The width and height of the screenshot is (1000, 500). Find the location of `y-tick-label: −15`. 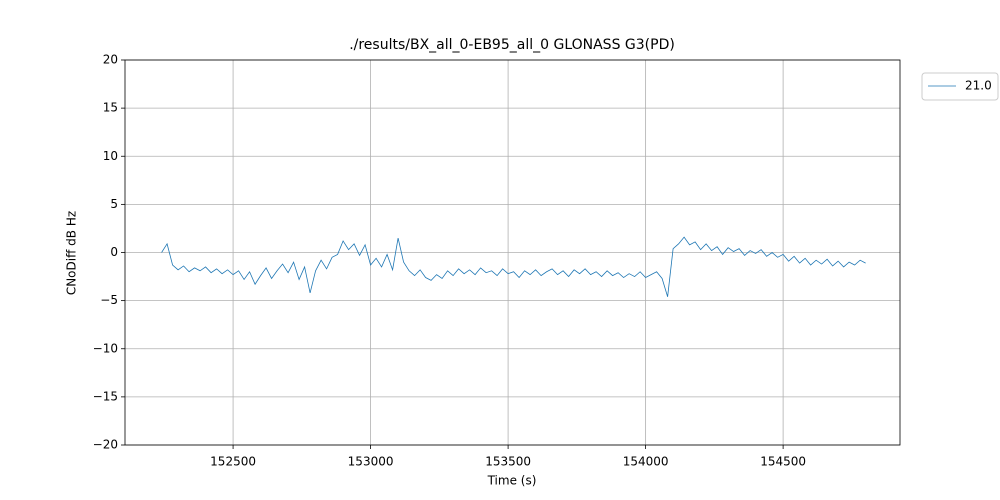

y-tick-label: −15 is located at coordinates (105, 396).